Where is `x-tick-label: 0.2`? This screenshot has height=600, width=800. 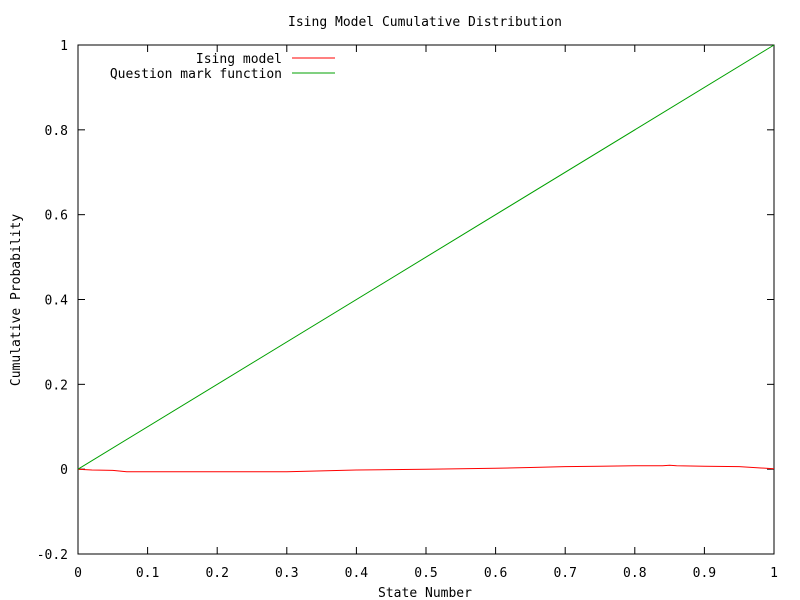 x-tick-label: 0.2 is located at coordinates (216, 573).